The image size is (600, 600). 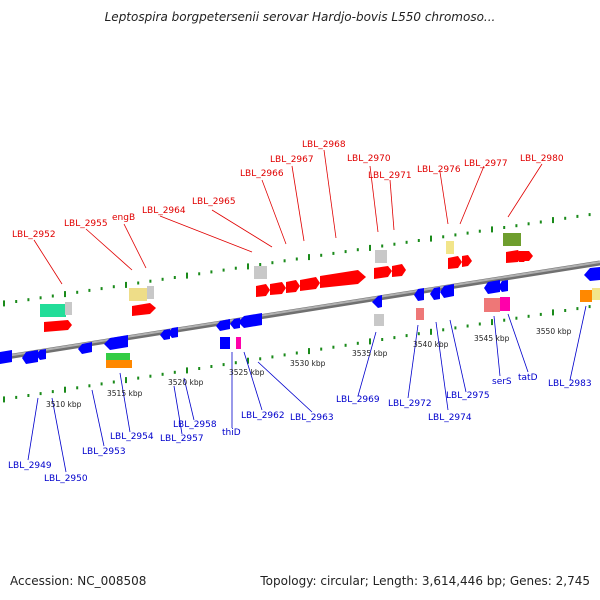 What do you see at coordinates (86, 224) in the screenshot?
I see `label-lbl-2955: LBL_2955` at bounding box center [86, 224].